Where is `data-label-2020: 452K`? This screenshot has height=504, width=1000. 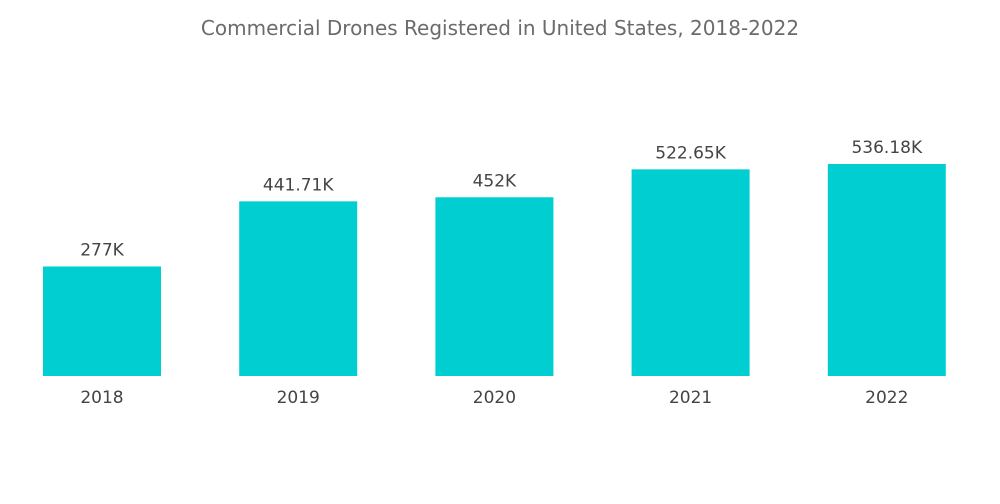
data-label-2020: 452K is located at coordinates (495, 181).